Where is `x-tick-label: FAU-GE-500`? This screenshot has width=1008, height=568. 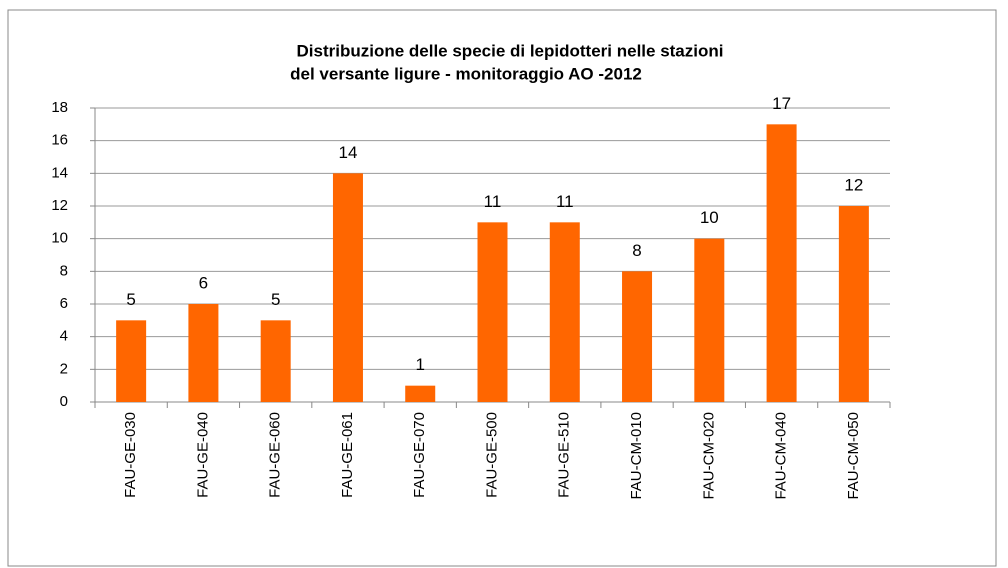 x-tick-label: FAU-GE-500 is located at coordinates (491, 455).